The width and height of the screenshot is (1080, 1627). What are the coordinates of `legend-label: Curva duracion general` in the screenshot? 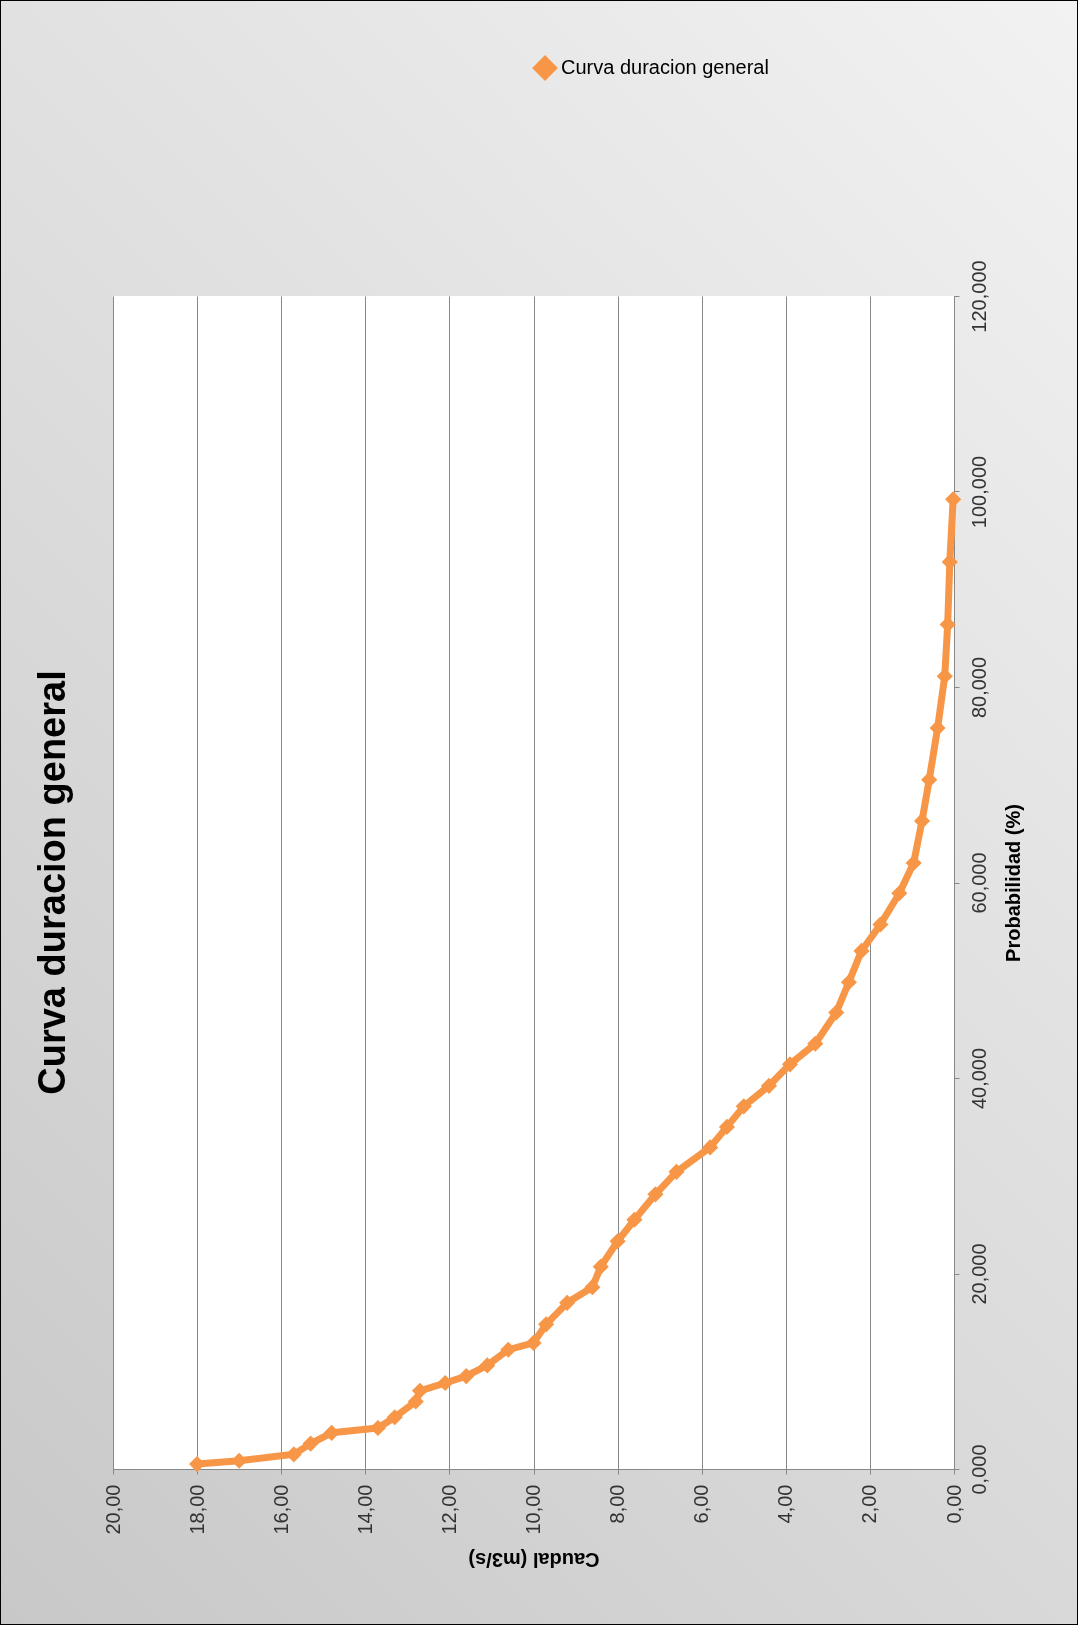 It's located at (665, 67).